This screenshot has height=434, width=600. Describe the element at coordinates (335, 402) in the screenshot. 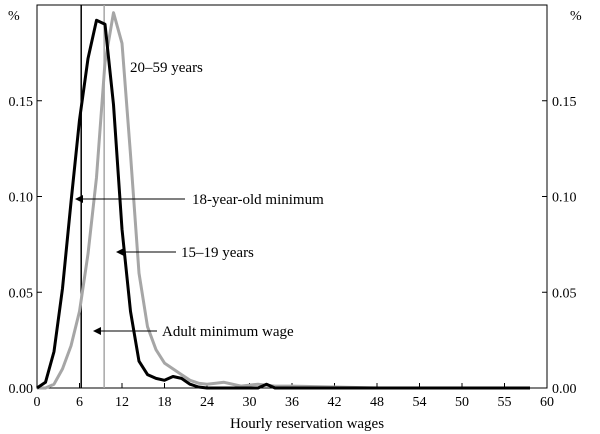

I see `x-tick-label: 42` at that location.